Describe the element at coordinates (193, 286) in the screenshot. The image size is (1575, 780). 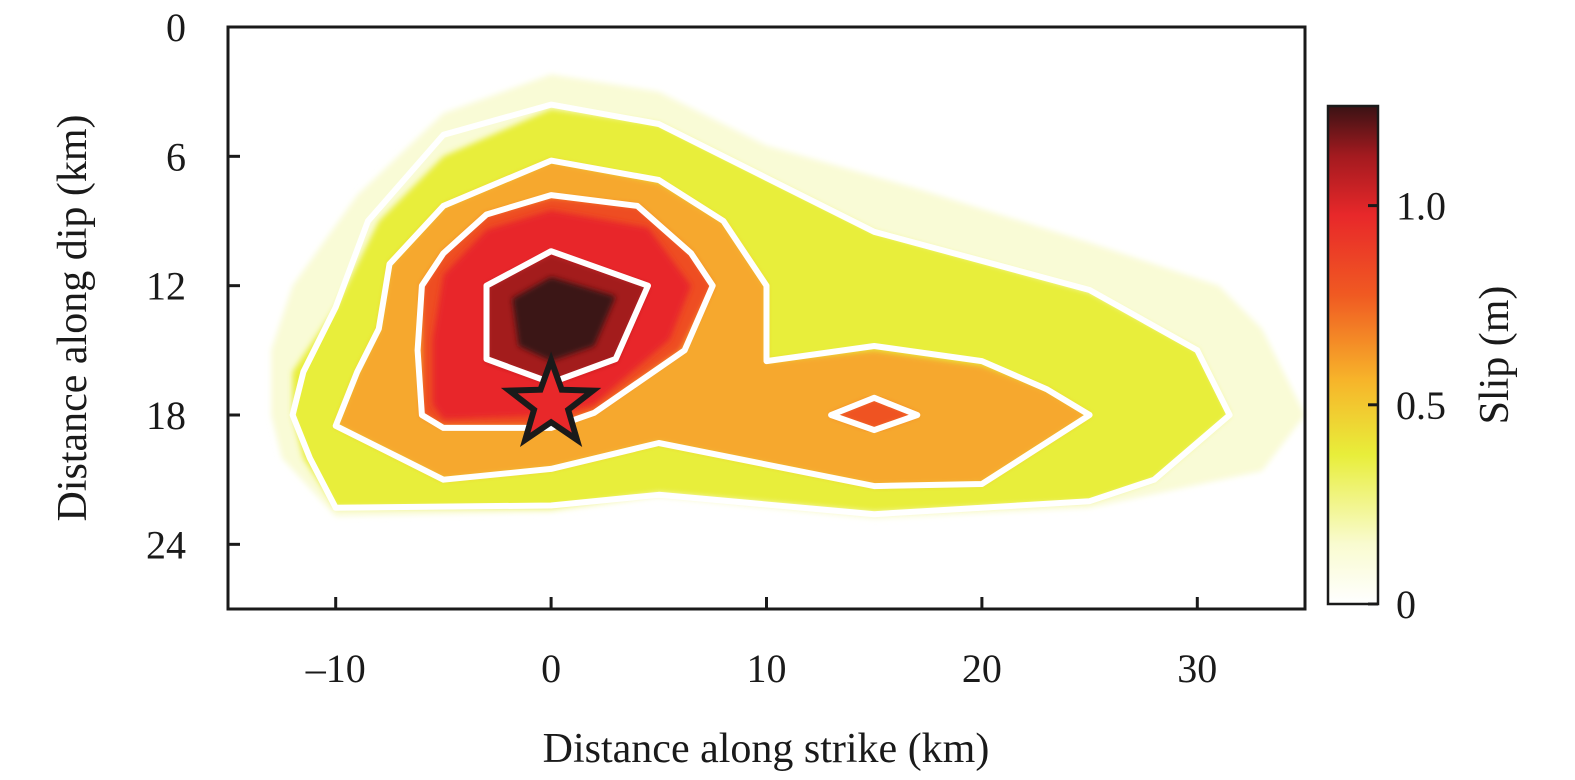
I see `y-axis: 0 6 12 18 24` at that location.